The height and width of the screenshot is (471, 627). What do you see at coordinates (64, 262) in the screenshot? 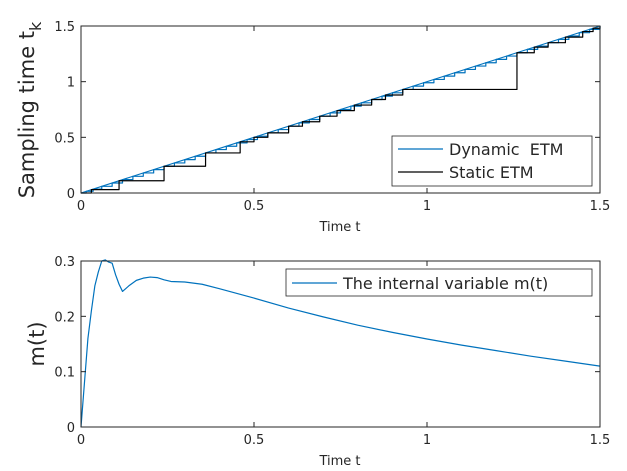
I see `bottom-y-tick-label: 0.3` at bounding box center [64, 262].